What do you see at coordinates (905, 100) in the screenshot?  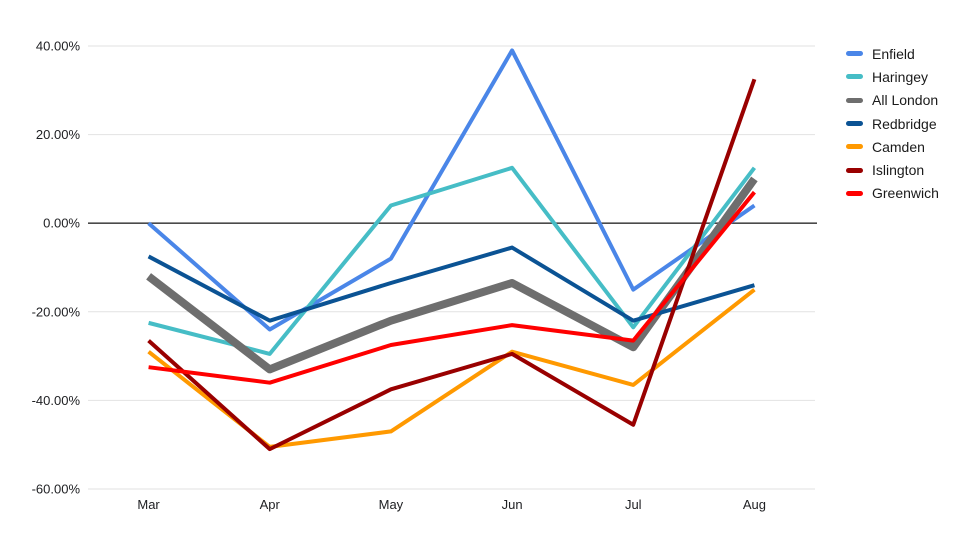 I see `legend-label: All London` at bounding box center [905, 100].